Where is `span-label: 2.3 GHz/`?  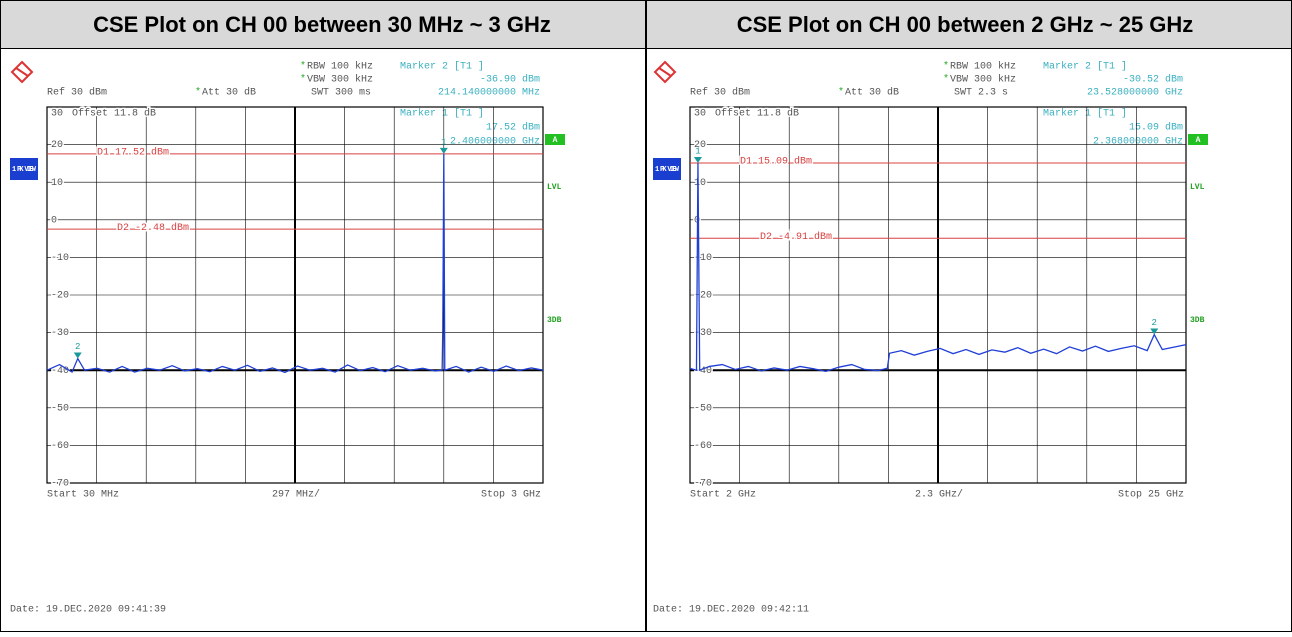 span-label: 2.3 GHz/ is located at coordinates (939, 495).